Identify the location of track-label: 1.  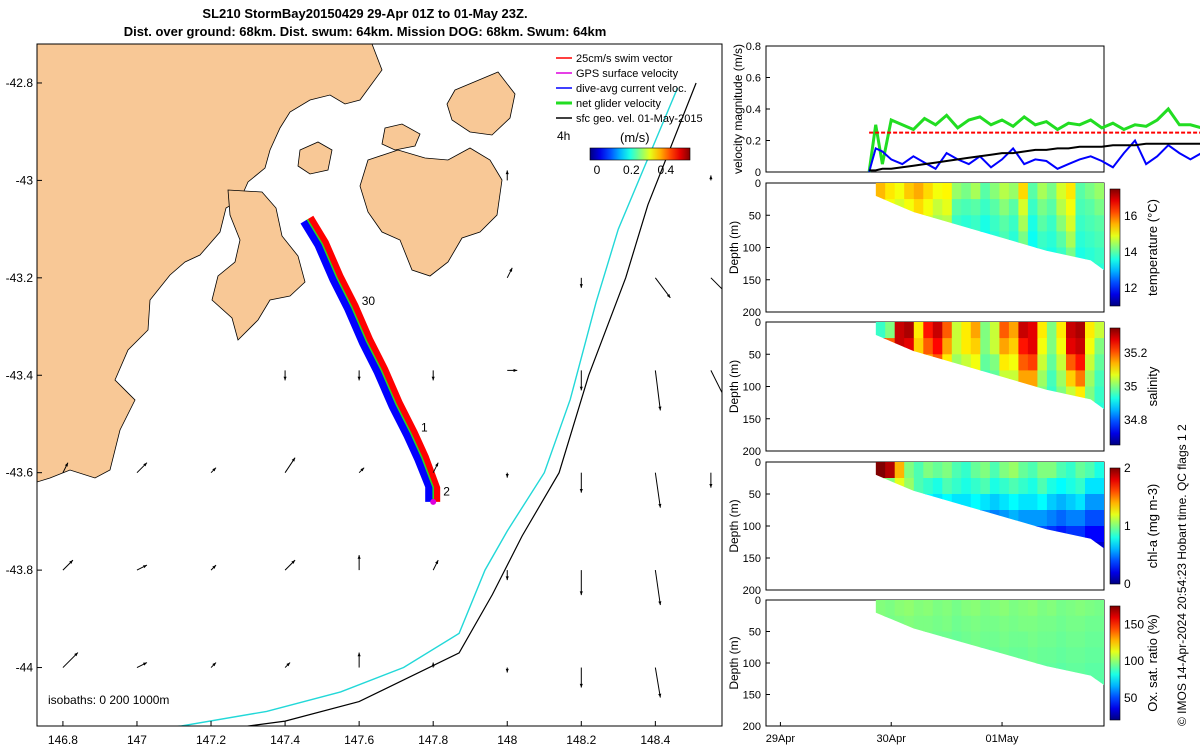
(424, 428).